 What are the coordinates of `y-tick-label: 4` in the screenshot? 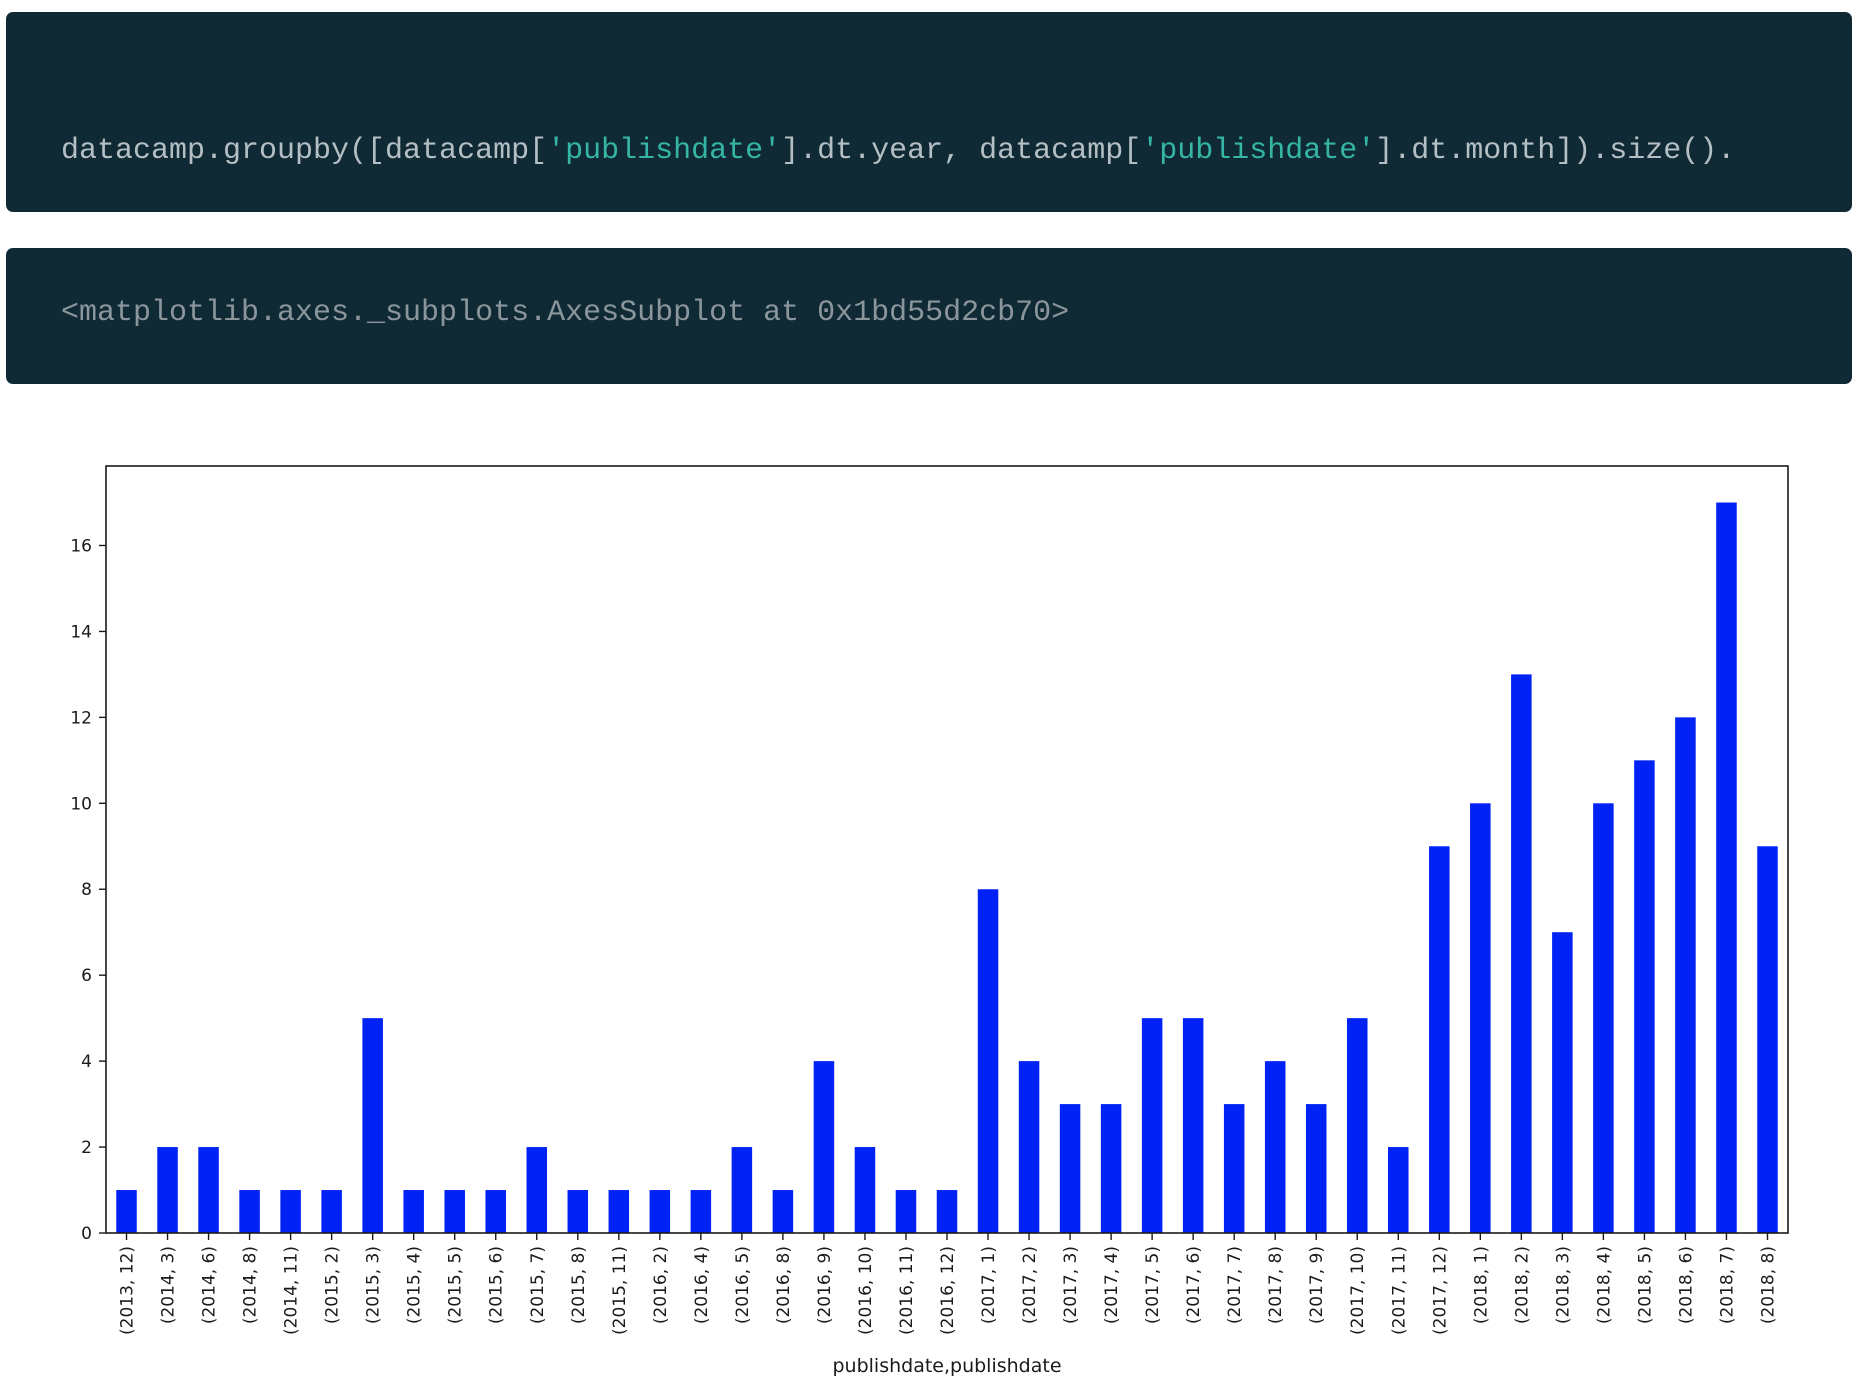 It's located at (86, 1062).